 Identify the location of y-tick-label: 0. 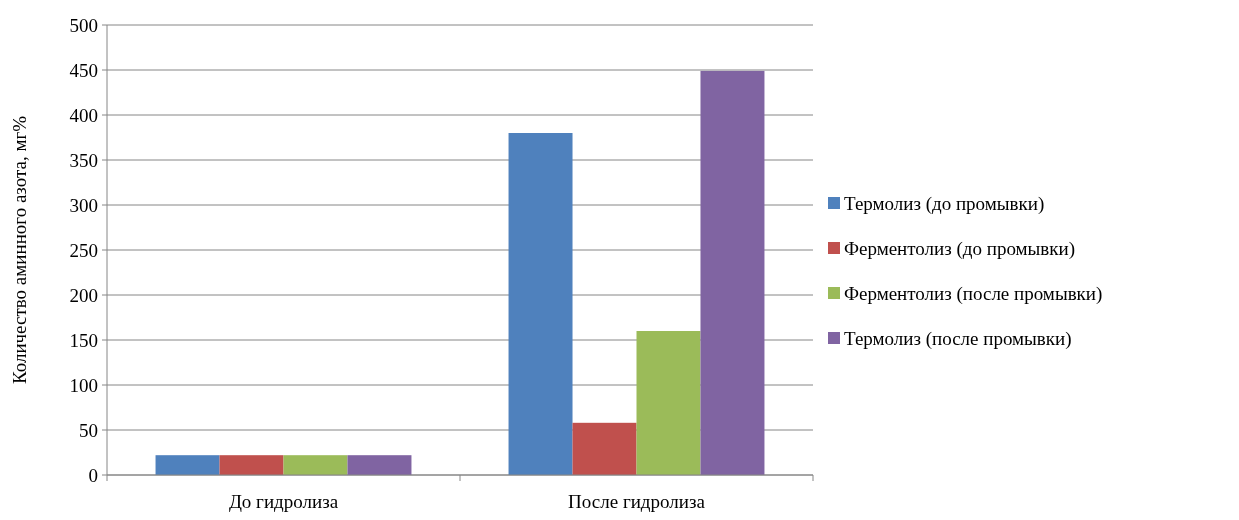
(93, 475).